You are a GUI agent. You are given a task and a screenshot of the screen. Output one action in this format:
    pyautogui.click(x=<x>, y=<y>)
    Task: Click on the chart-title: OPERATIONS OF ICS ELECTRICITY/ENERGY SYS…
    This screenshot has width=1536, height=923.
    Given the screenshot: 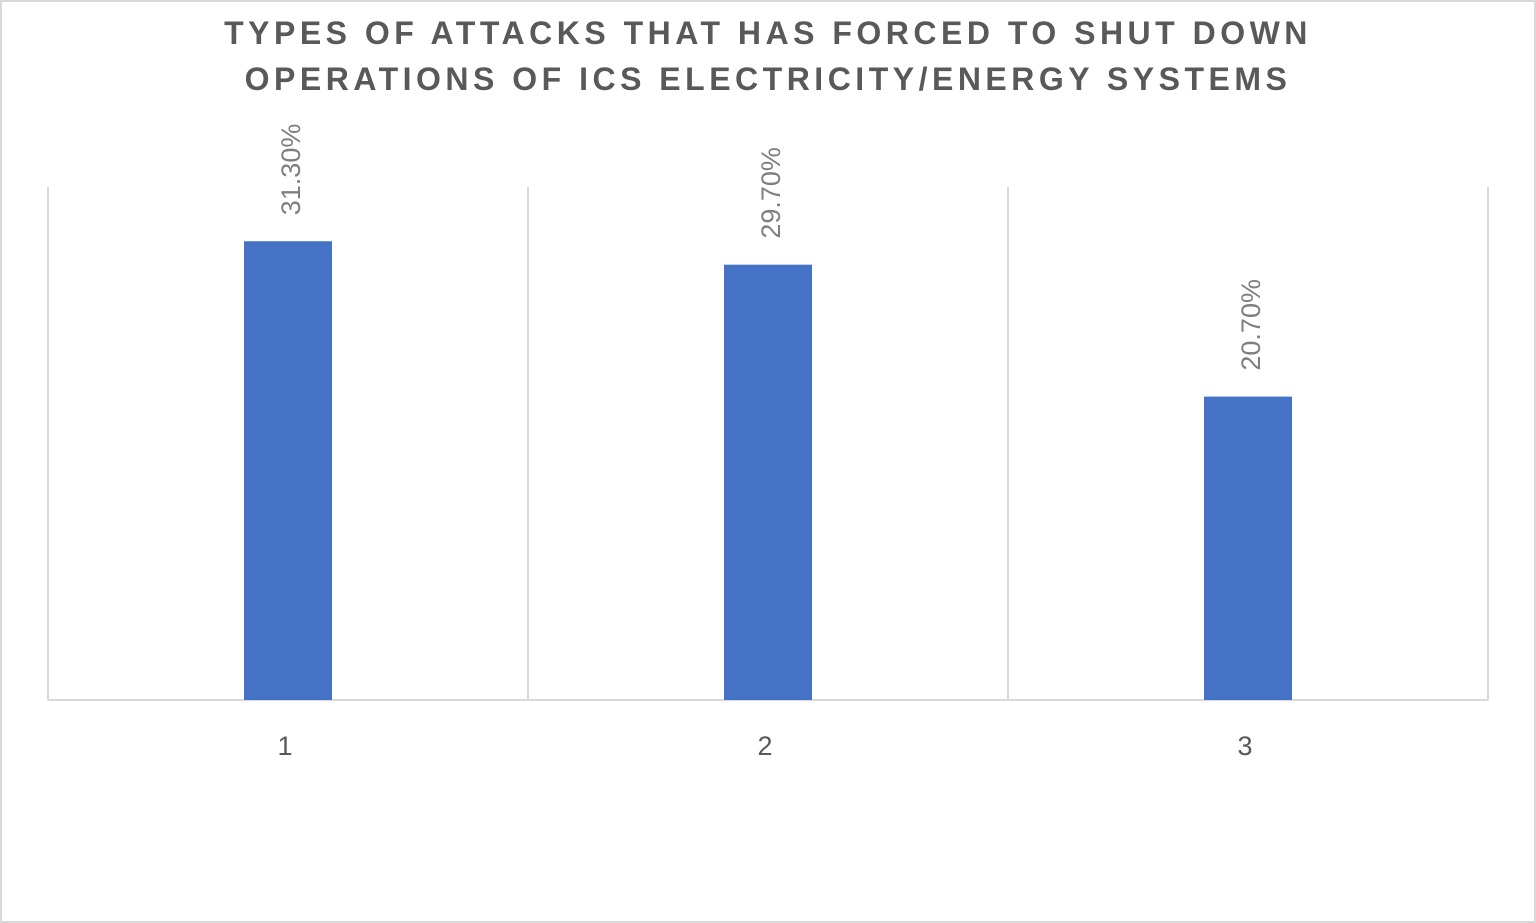 What is the action you would take?
    pyautogui.click(x=768, y=79)
    